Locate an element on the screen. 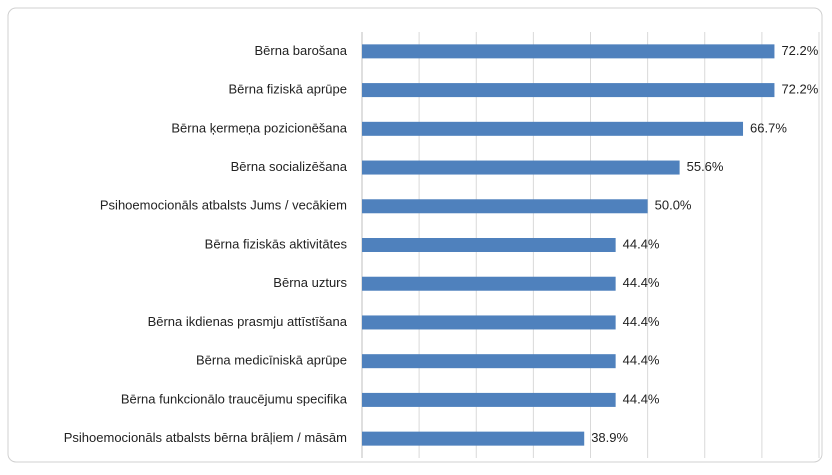 This screenshot has width=832, height=475. data-label: 55.6% is located at coordinates (705, 166).